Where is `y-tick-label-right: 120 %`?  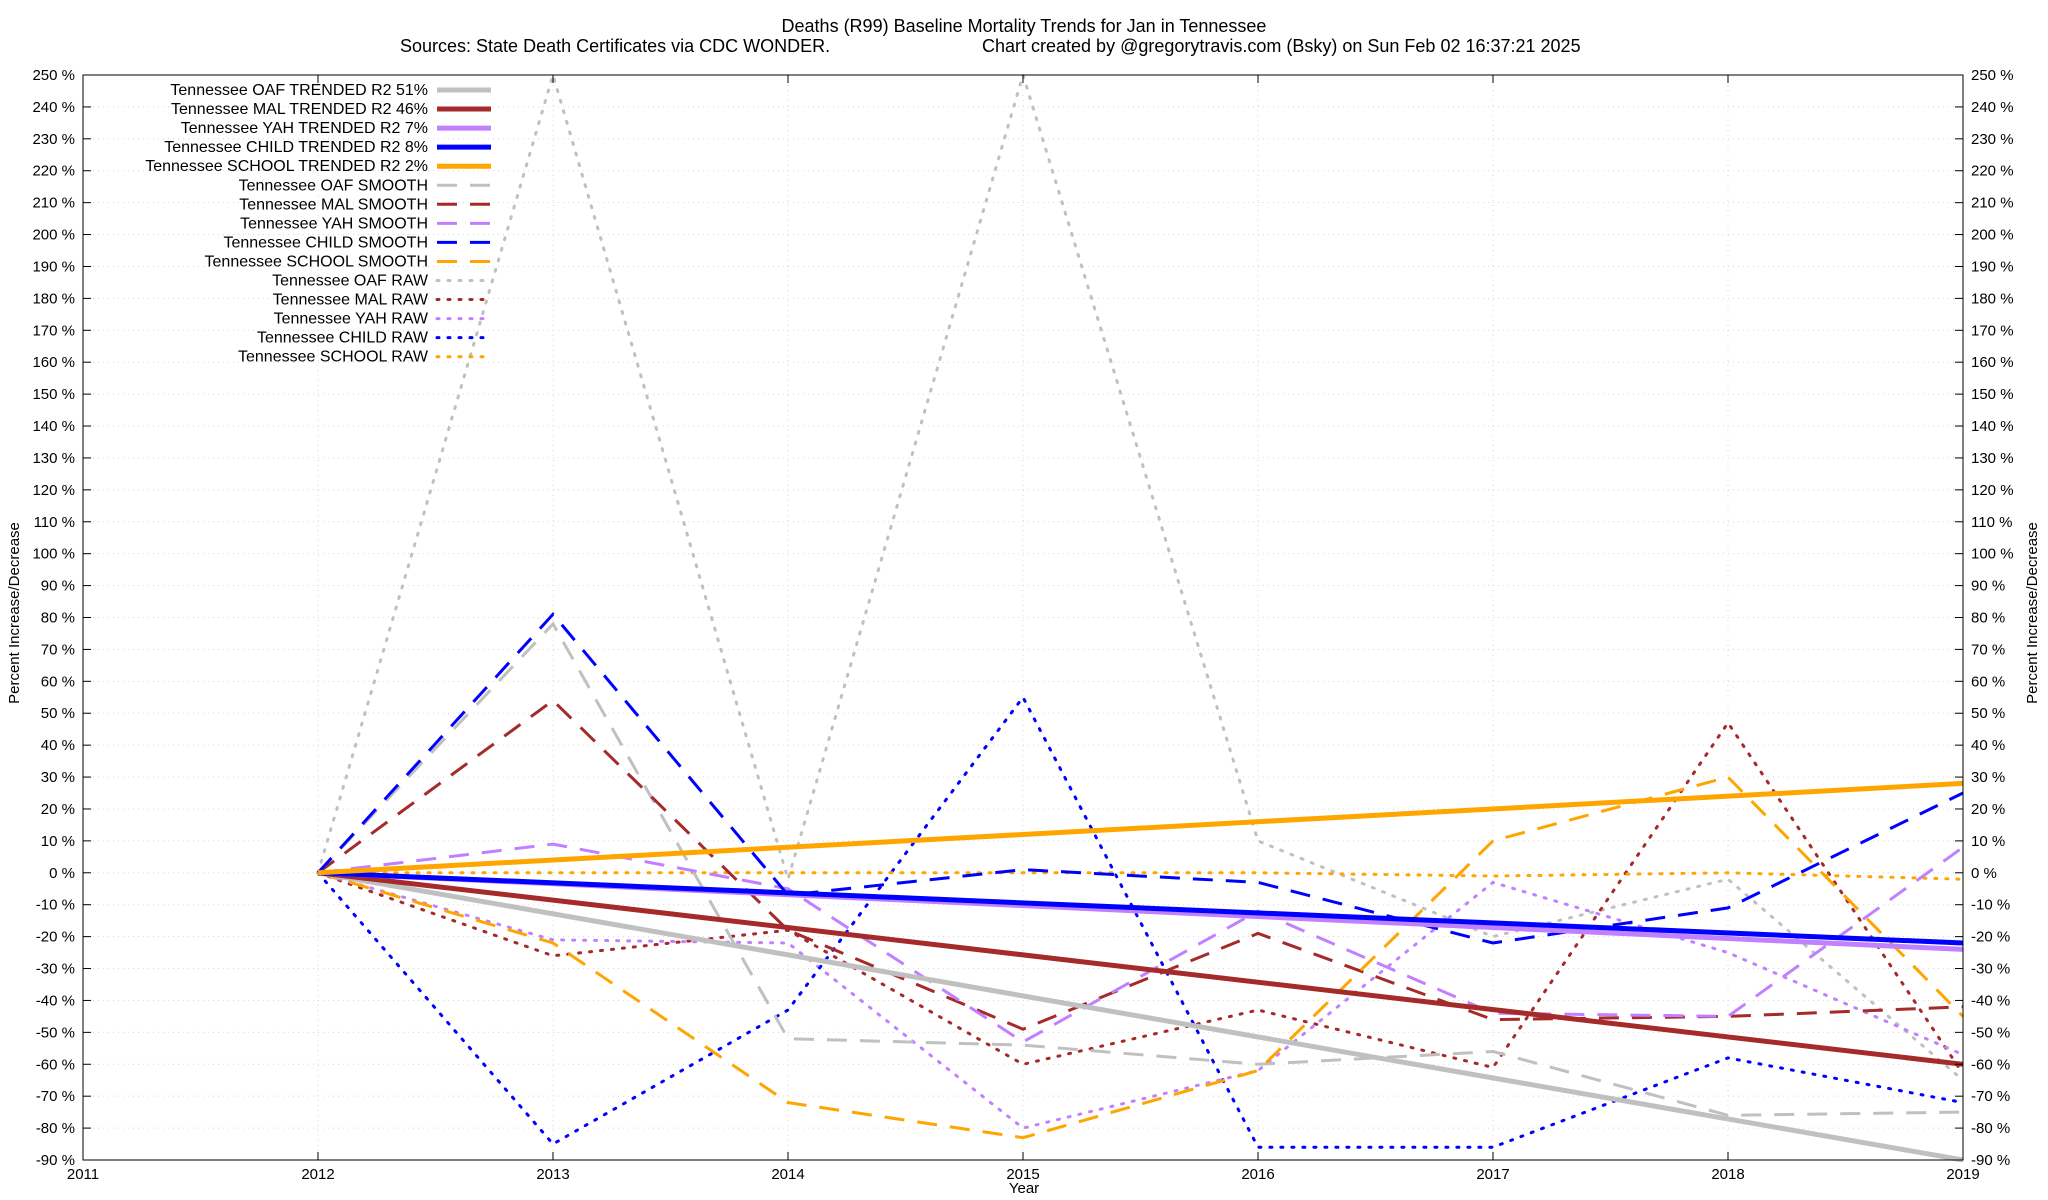 y-tick-label-right: 120 % is located at coordinates (1992, 490).